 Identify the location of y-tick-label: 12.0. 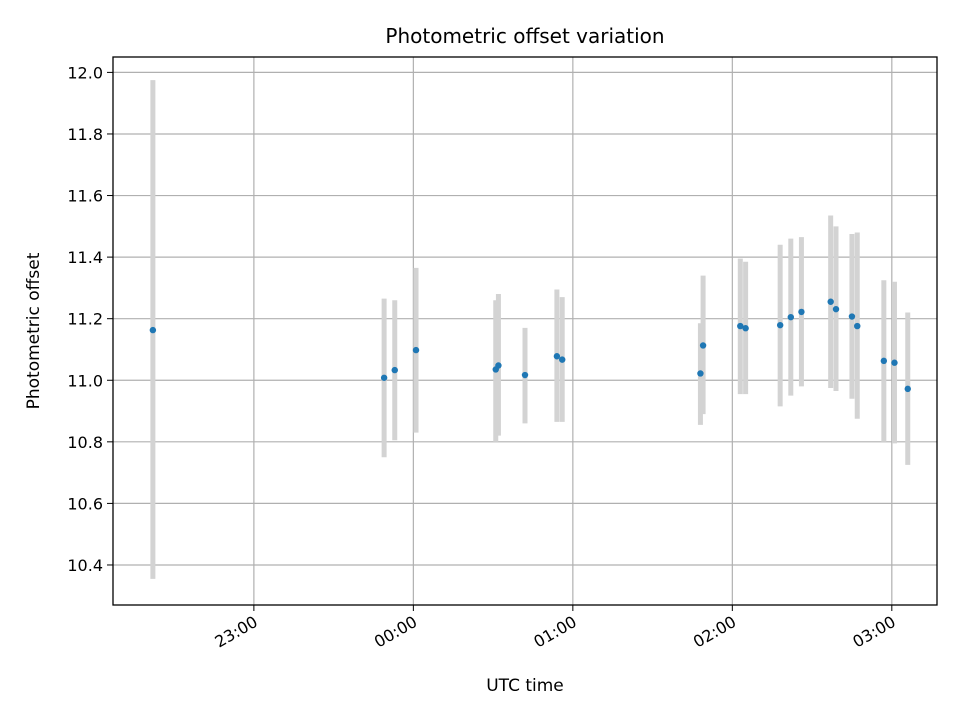
(85, 72).